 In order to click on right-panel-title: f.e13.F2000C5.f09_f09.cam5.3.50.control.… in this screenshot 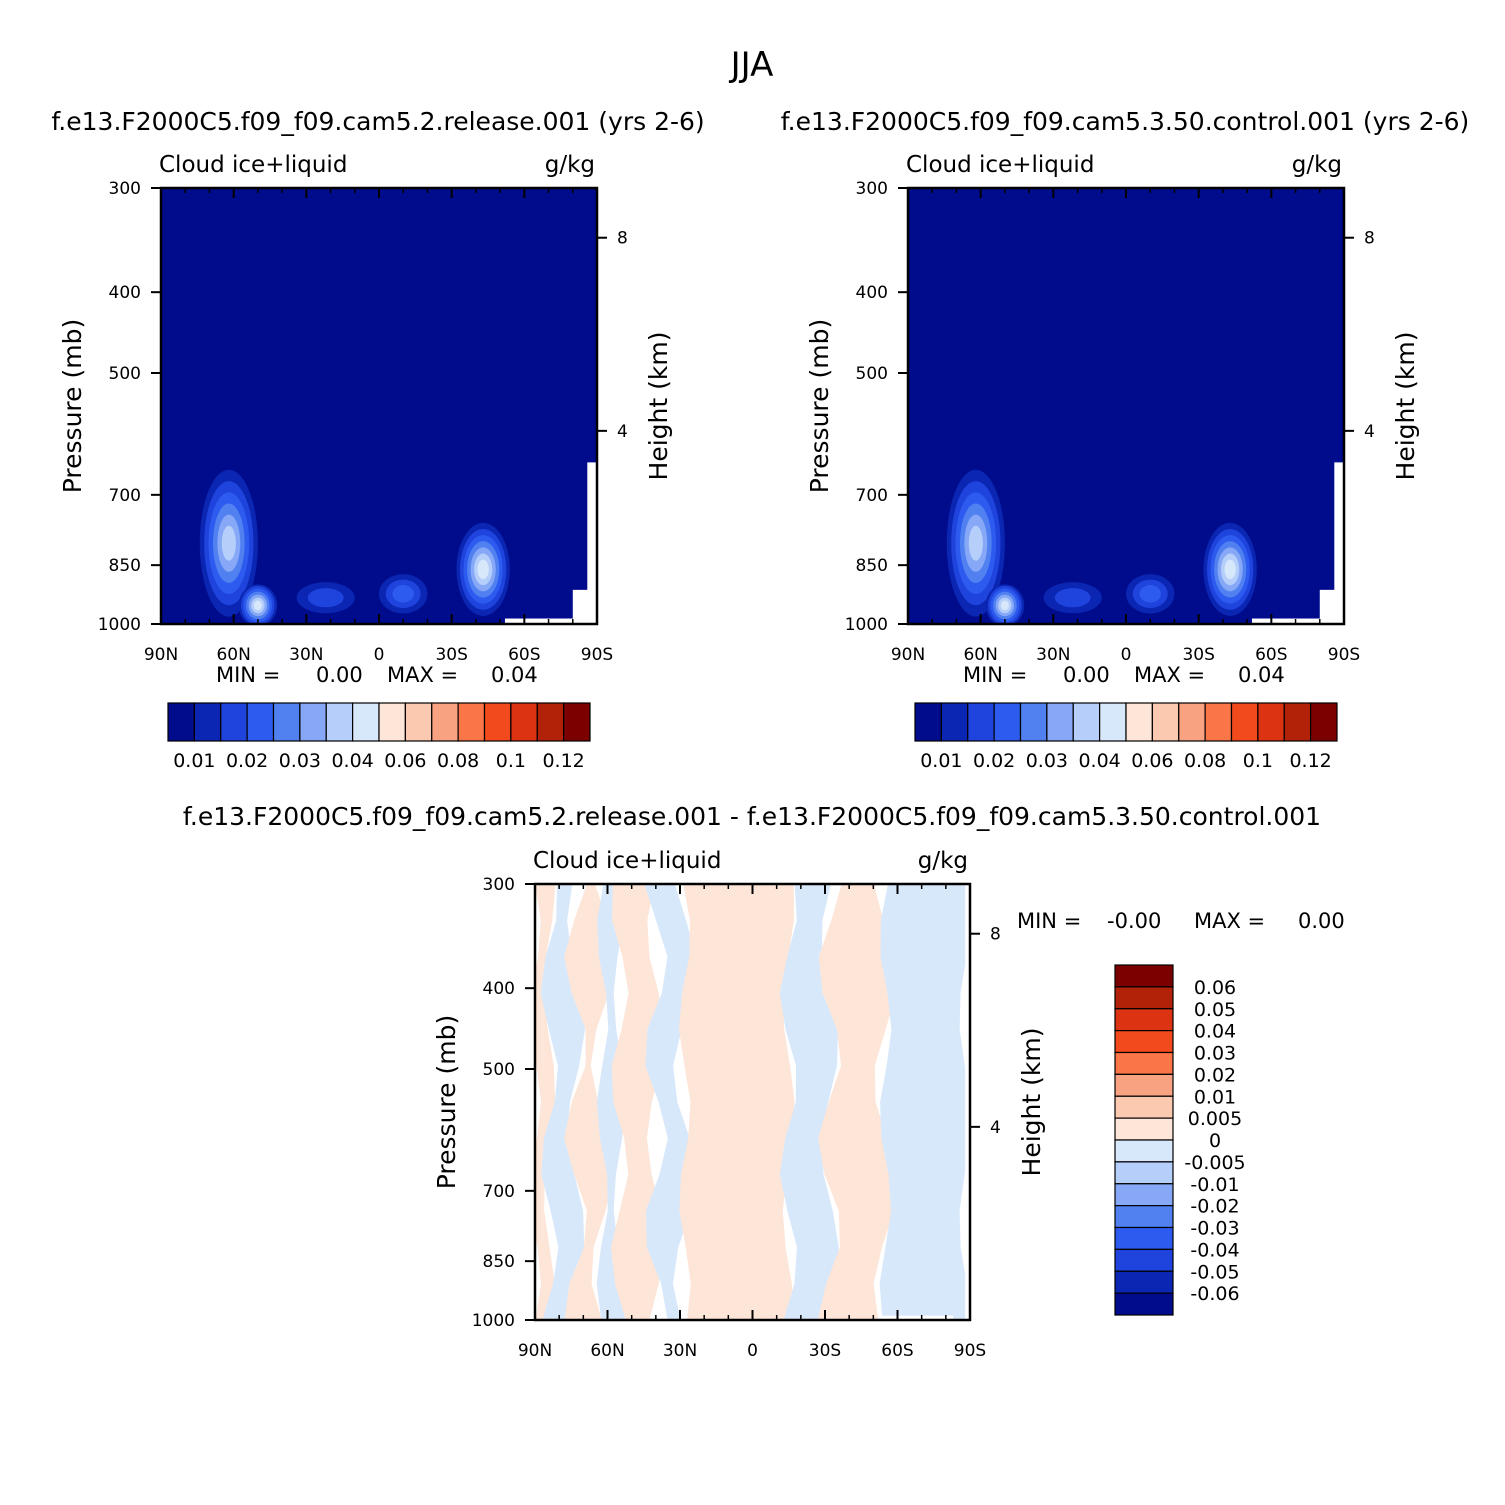, I will do `click(1125, 121)`.